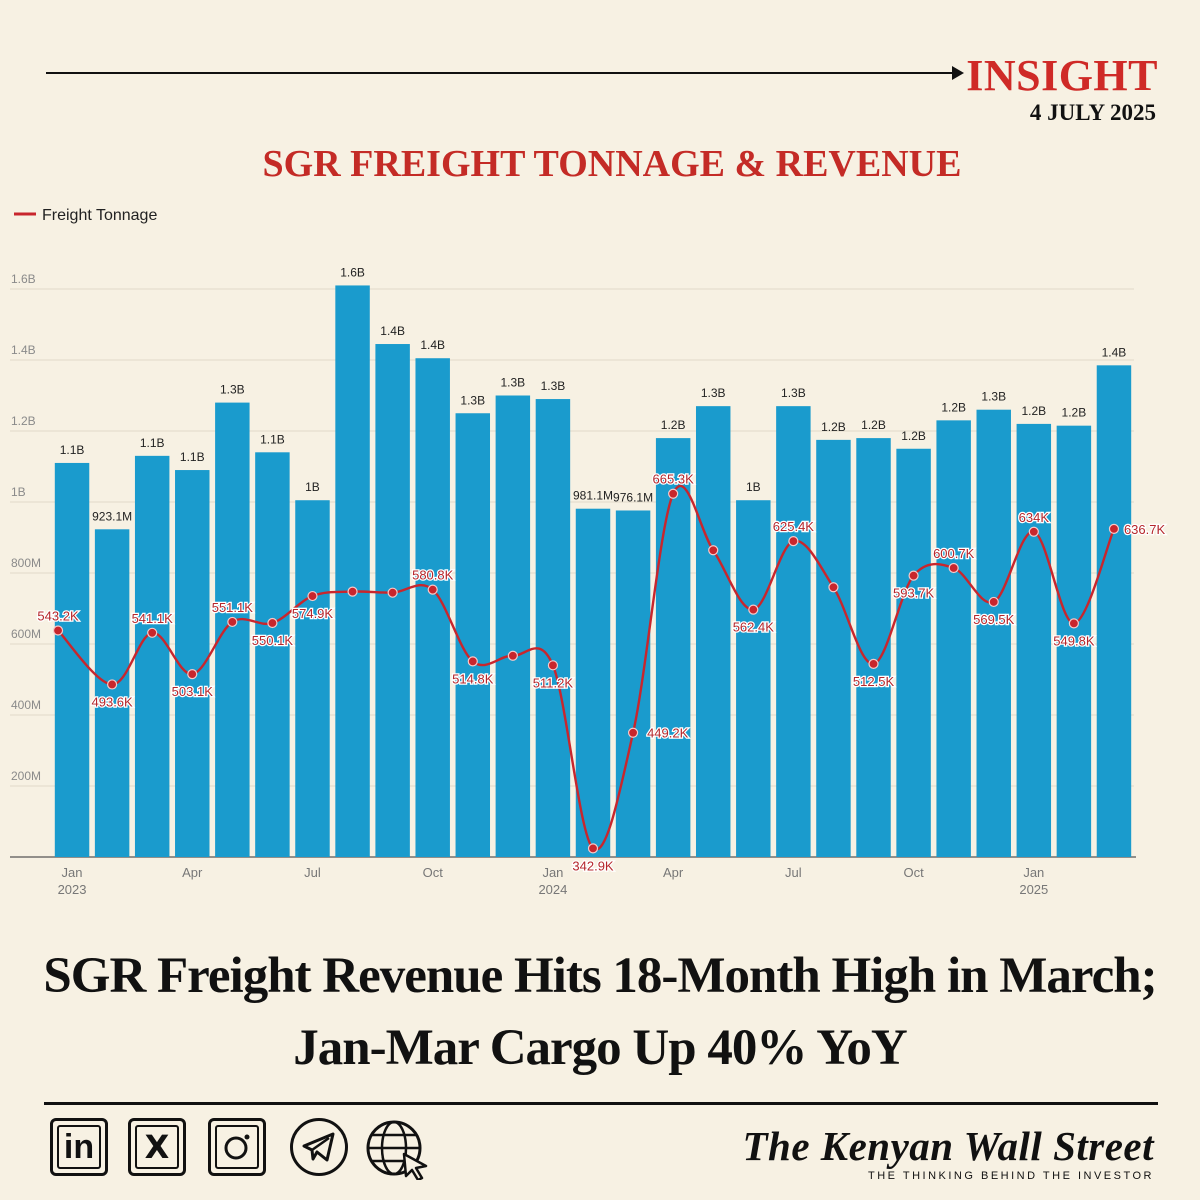 The image size is (1200, 1200). Describe the element at coordinates (433, 575) in the screenshot. I see `line-value-label: 580.8K` at that location.